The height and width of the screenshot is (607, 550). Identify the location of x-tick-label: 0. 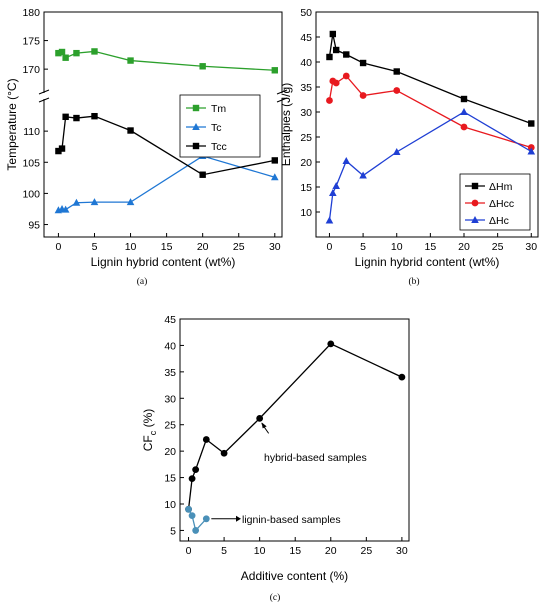
(189, 551).